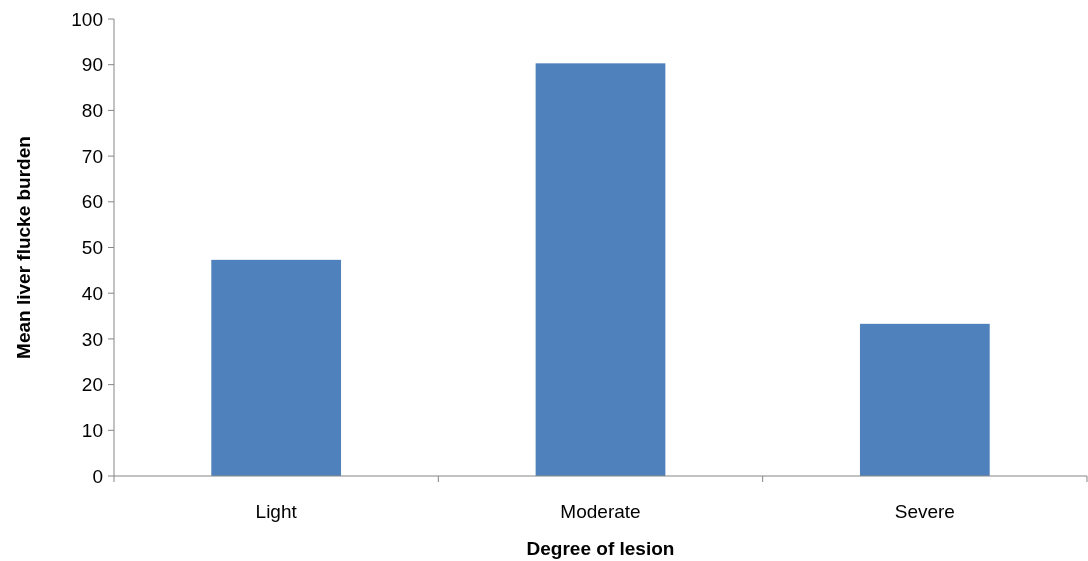 The width and height of the screenshot is (1088, 561). I want to click on y-tick-label: 30, so click(92, 339).